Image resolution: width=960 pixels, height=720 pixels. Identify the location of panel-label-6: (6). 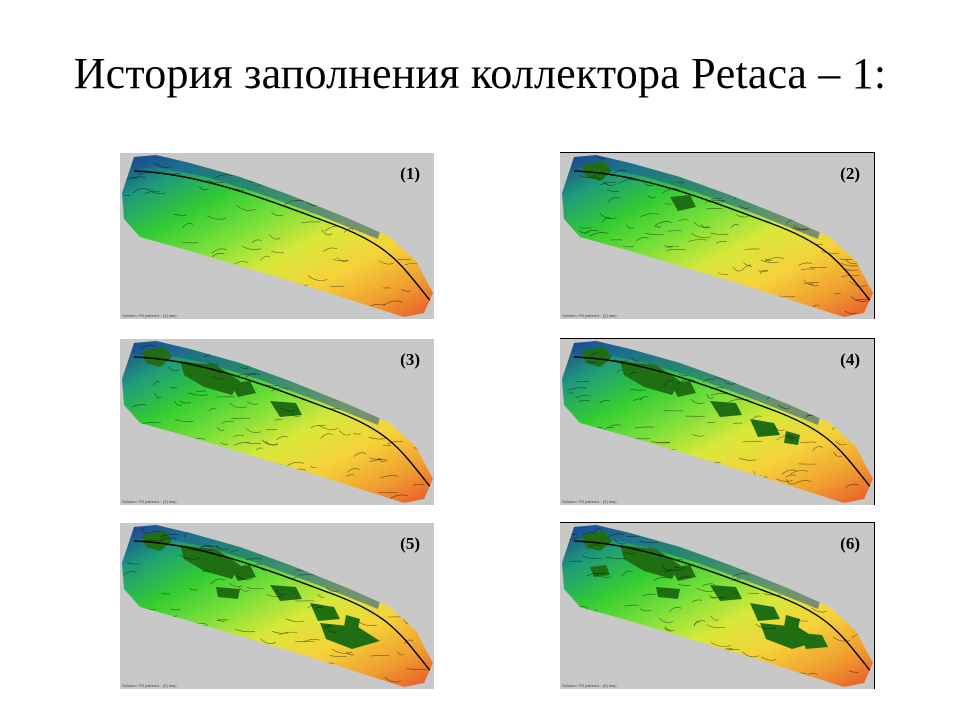
(850, 543).